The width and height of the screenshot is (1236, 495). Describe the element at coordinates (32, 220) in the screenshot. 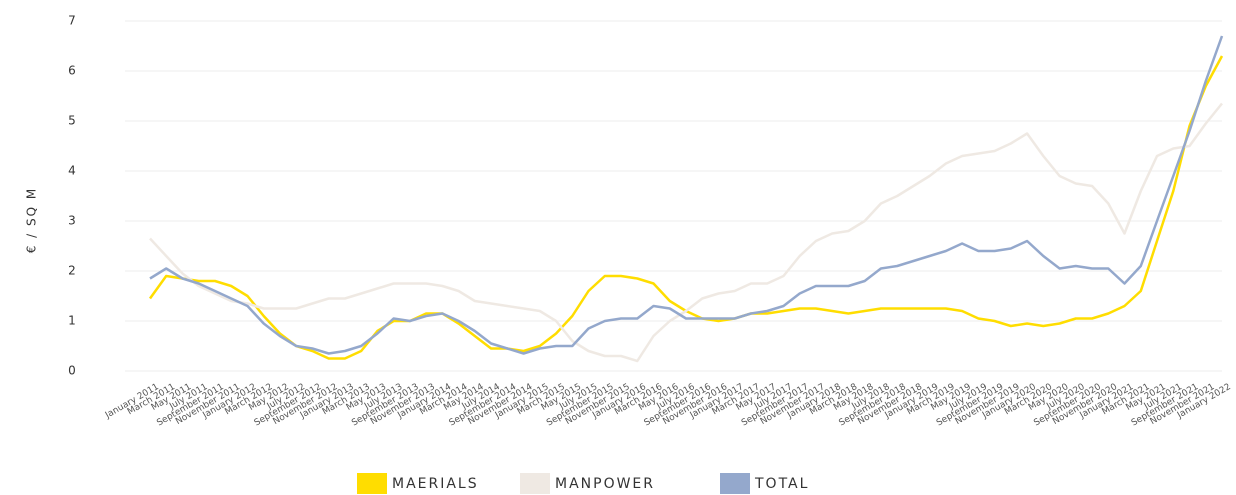

I see `y-axis-label: € / SQ M` at that location.